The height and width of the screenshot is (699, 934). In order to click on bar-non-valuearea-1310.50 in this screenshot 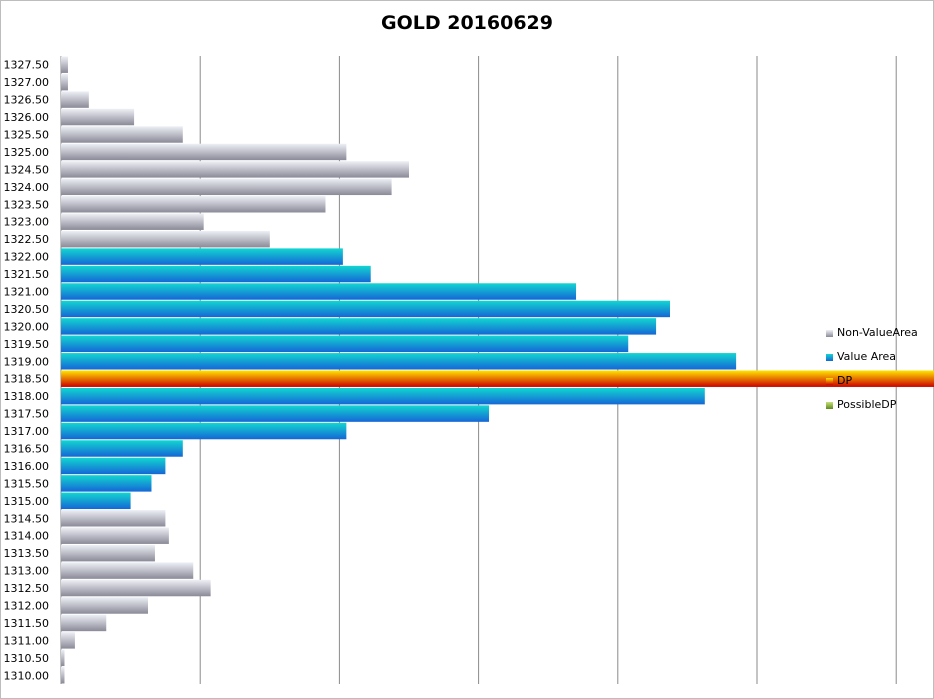, I will do `click(63, 658)`.